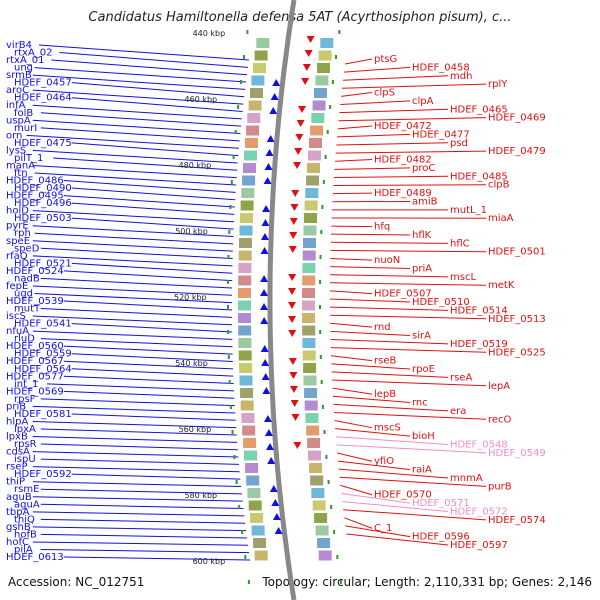  I want to click on gene-label-hdef-0475: HDEF_0475, so click(43, 143).